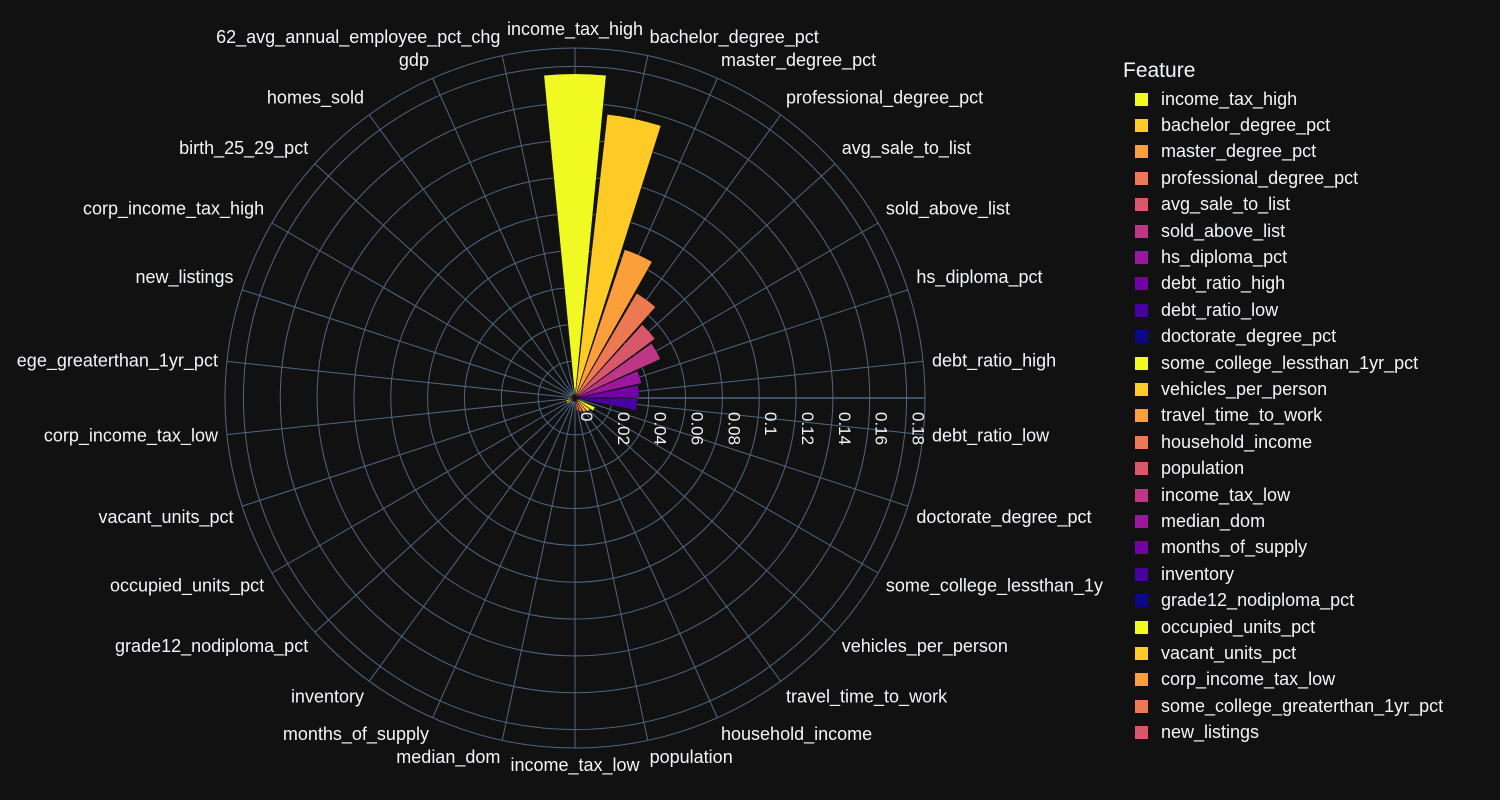 The width and height of the screenshot is (1500, 800). Describe the element at coordinates (1311, 574) in the screenshot. I see `legend-item: inventory` at that location.